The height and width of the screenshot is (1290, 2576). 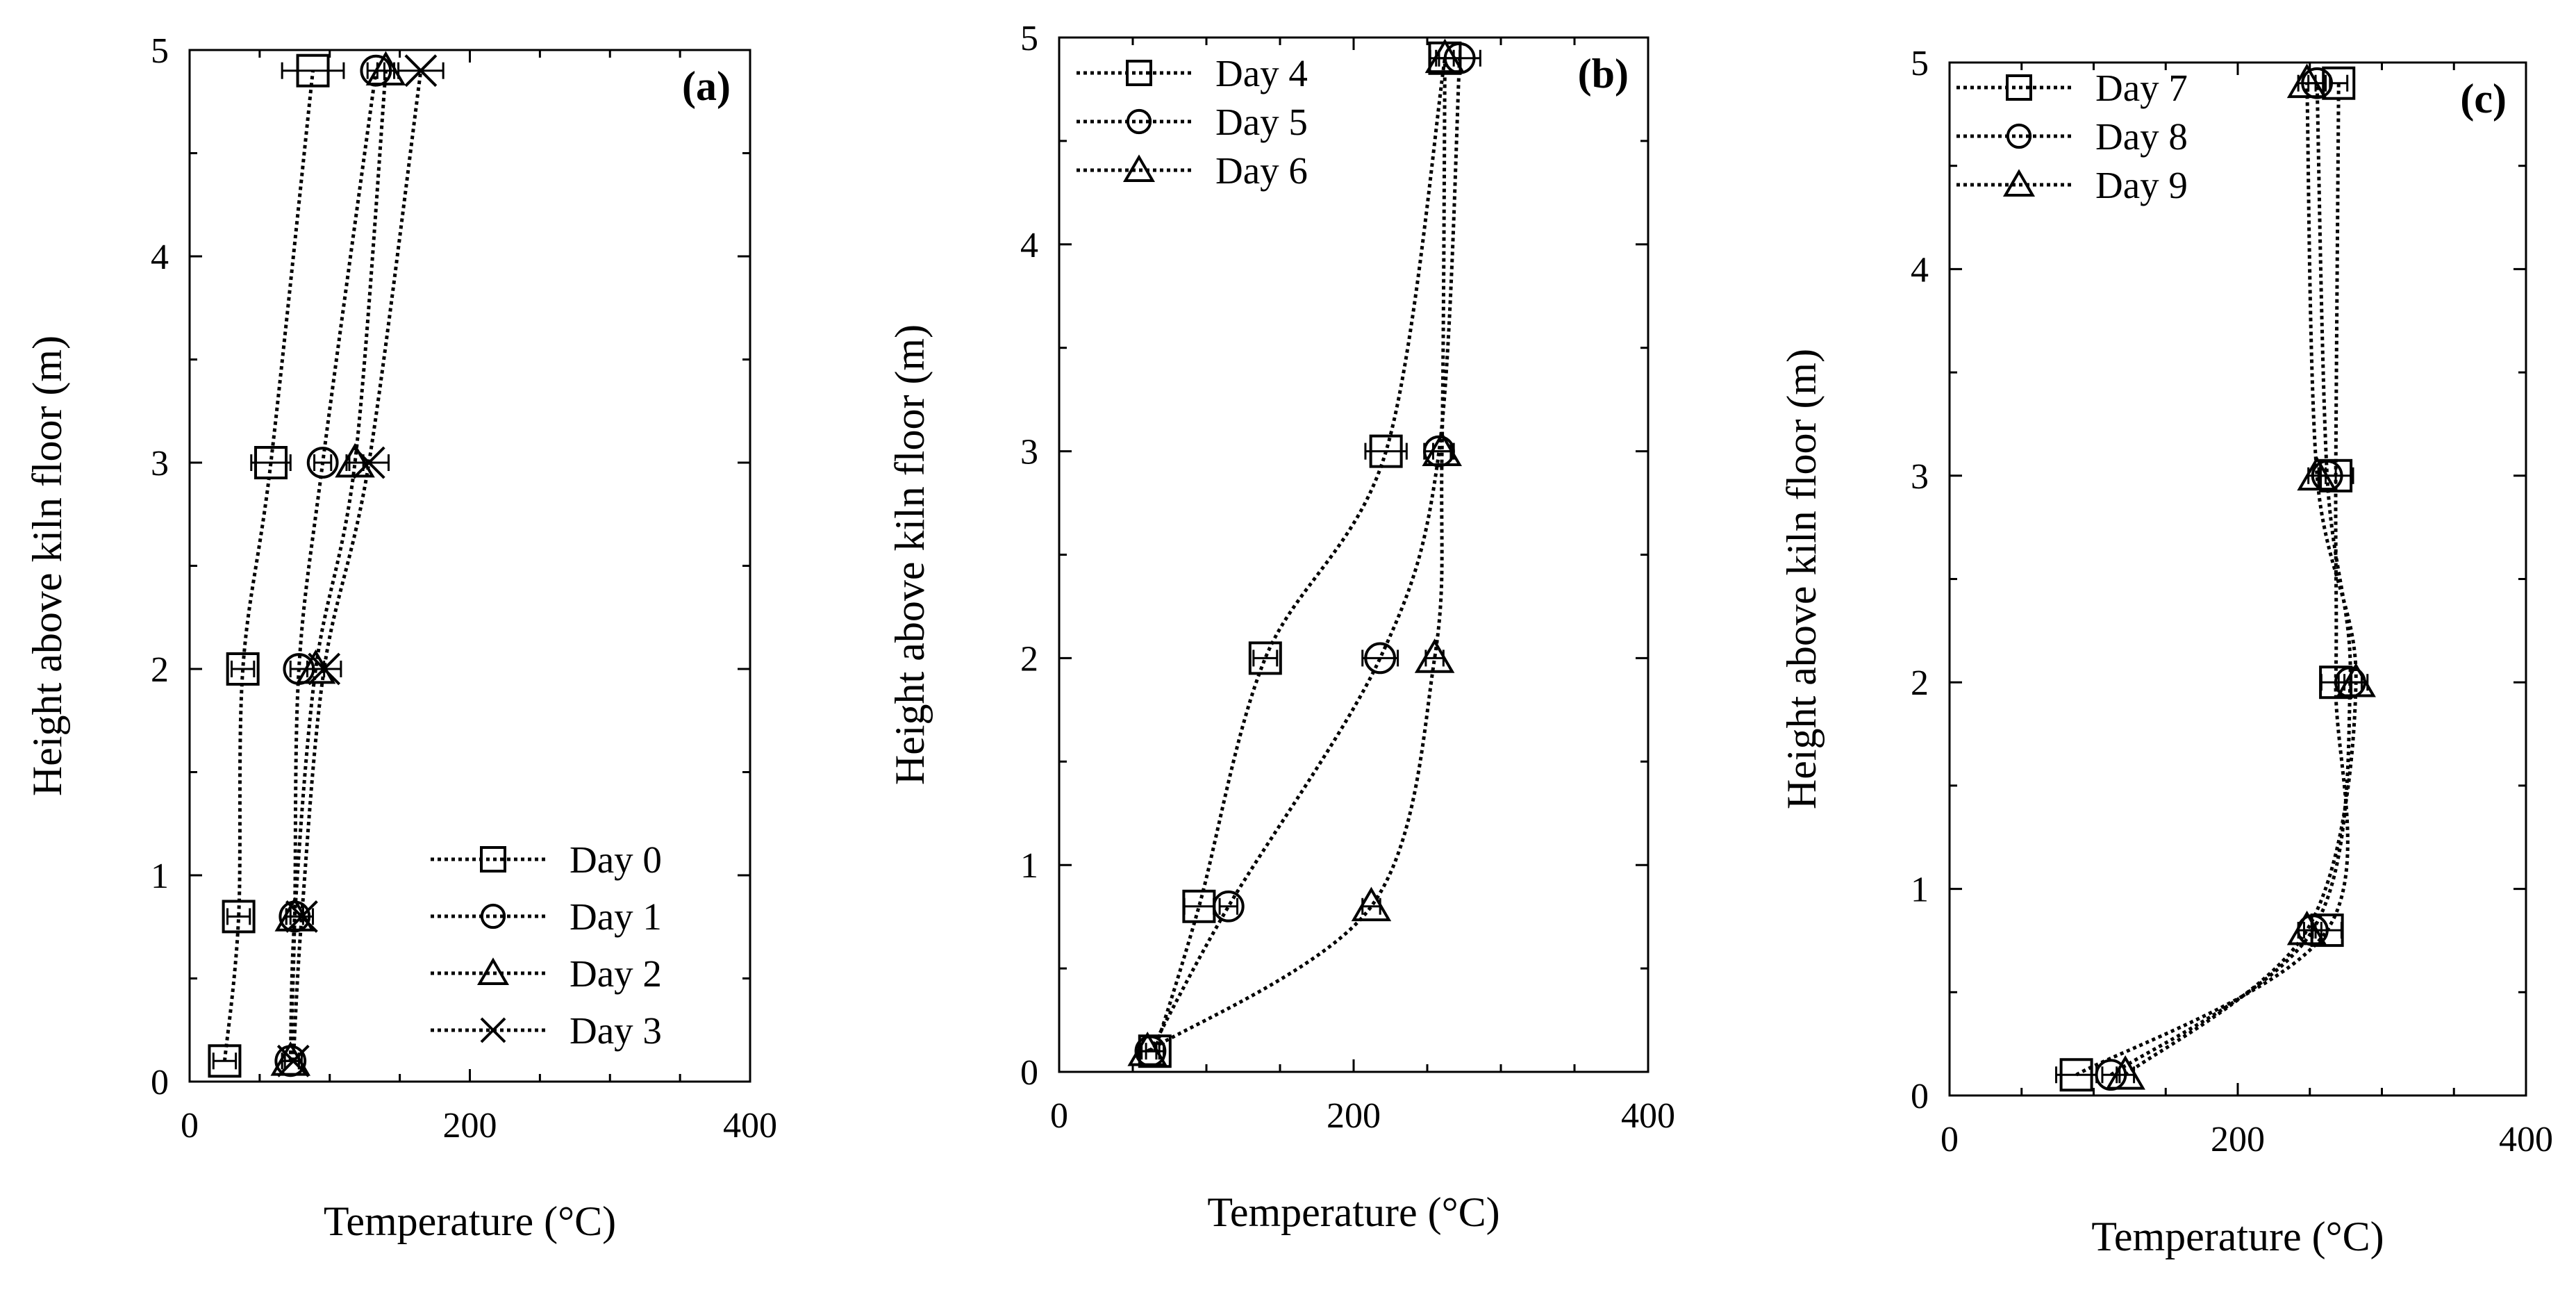 I want to click on legend-entry: Day 1, so click(x=546, y=917).